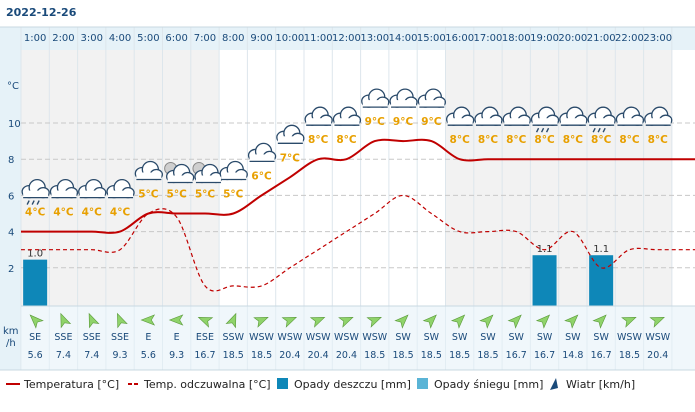  Describe the element at coordinates (11, 269) in the screenshot. I see `y-tick-label: 2` at that location.